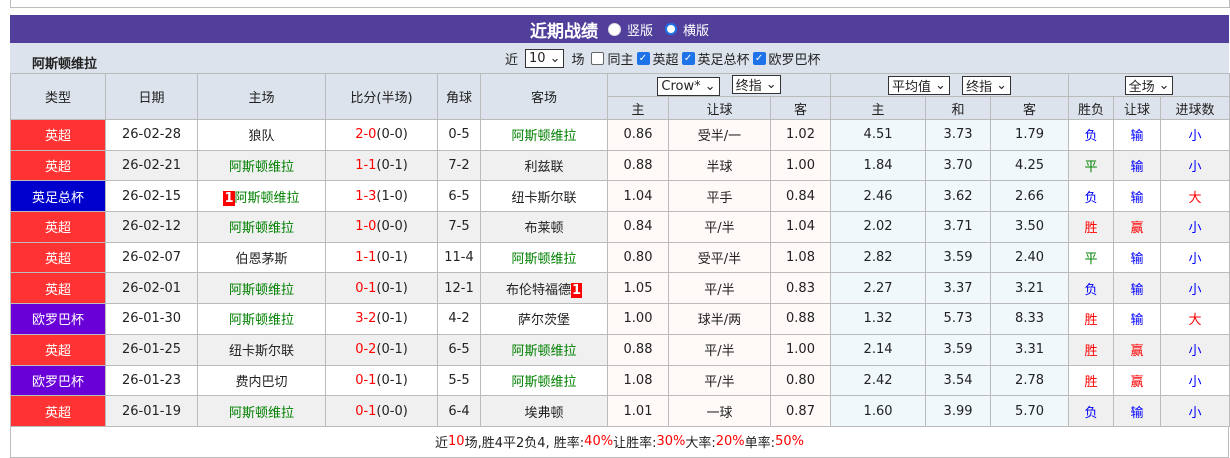  I want to click on away-team-name: 布伦特福德, so click(538, 290).